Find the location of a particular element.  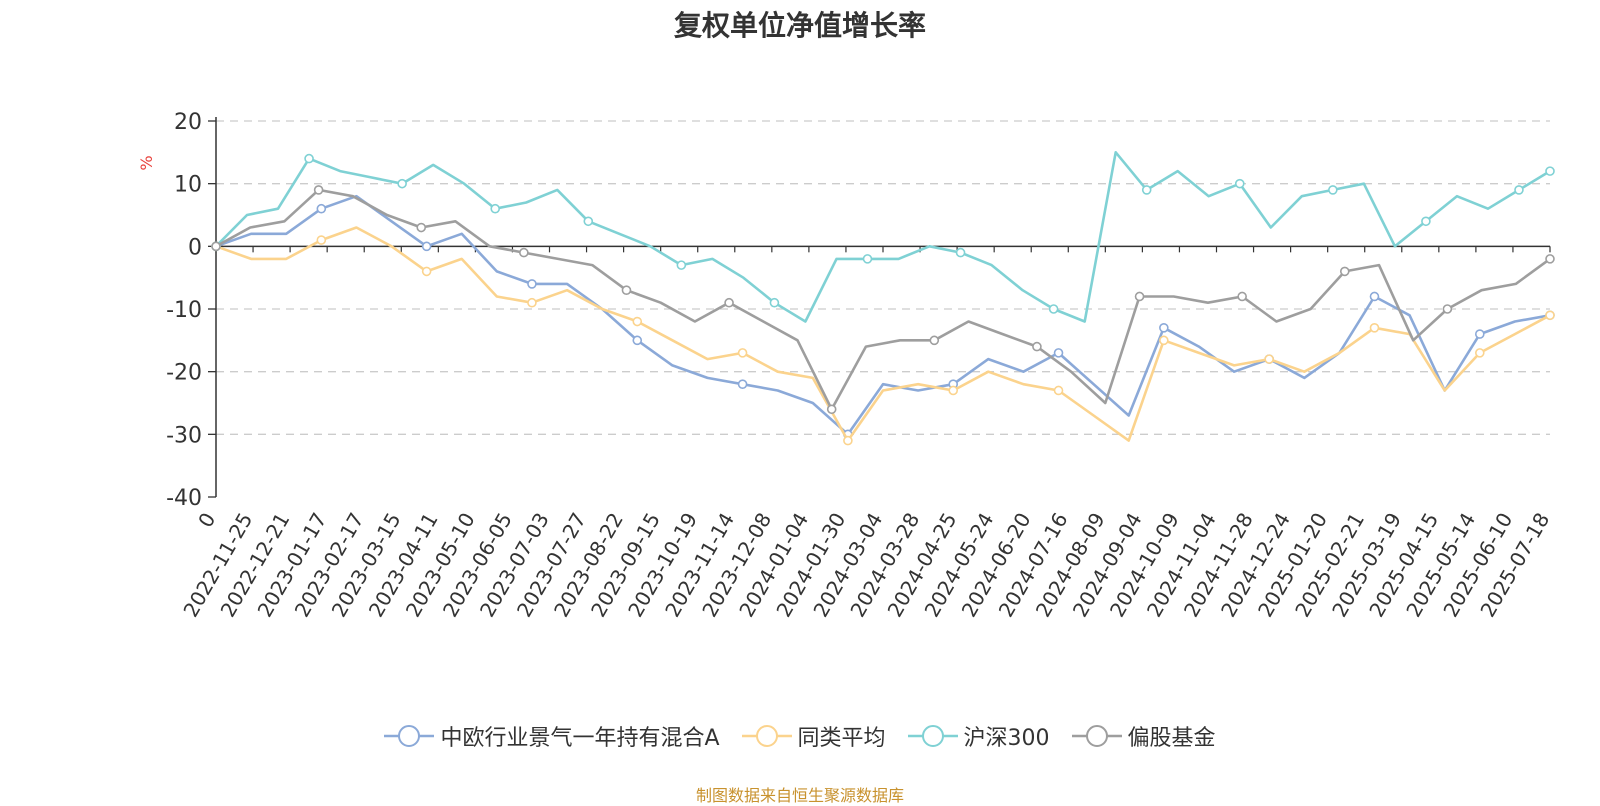

y-tick-label: -40 is located at coordinates (184, 498).